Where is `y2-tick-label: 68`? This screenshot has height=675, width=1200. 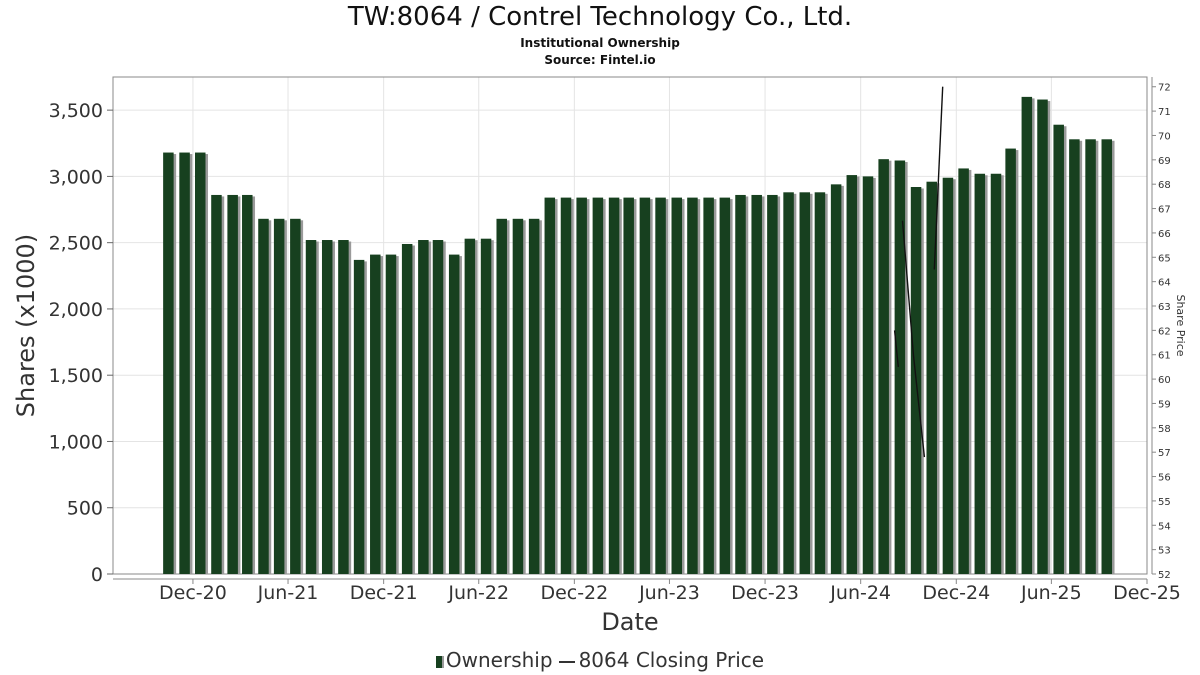 y2-tick-label: 68 is located at coordinates (1164, 185).